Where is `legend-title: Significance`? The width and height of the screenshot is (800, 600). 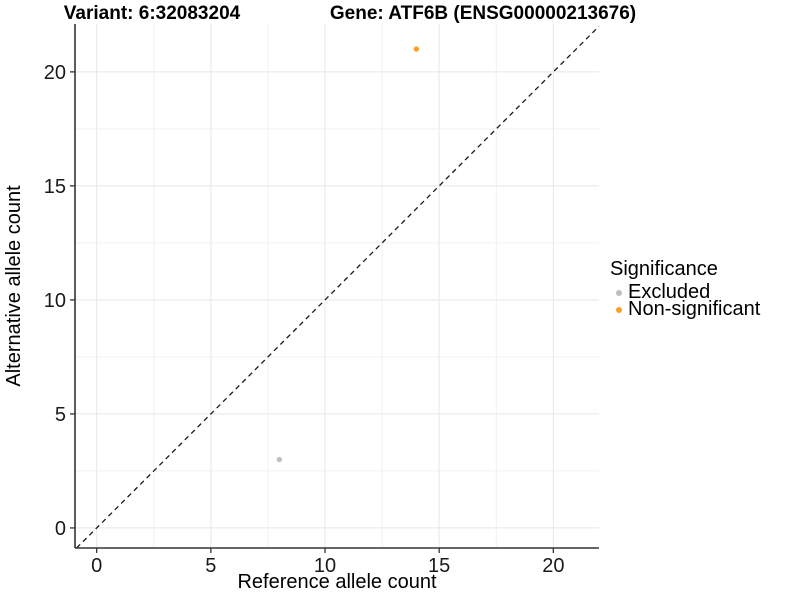
legend-title: Significance is located at coordinates (664, 269).